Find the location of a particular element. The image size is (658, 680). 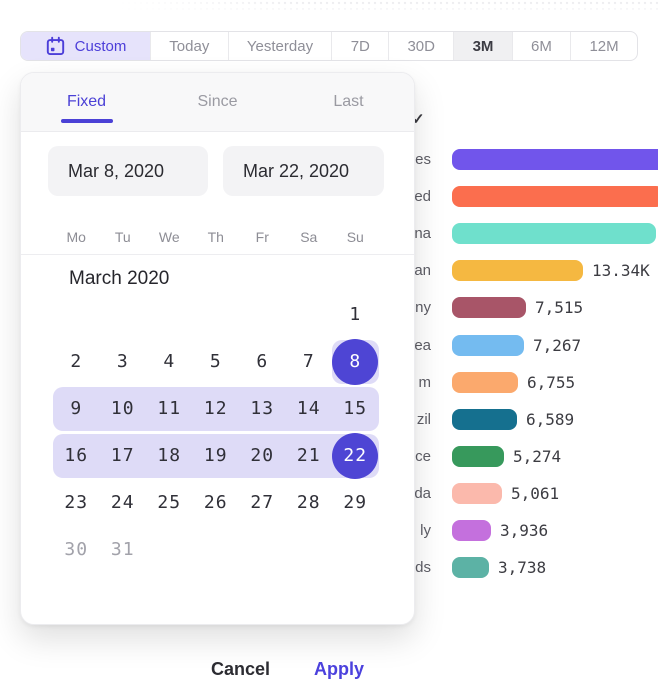

country-label: ed is located at coordinates (422, 196).